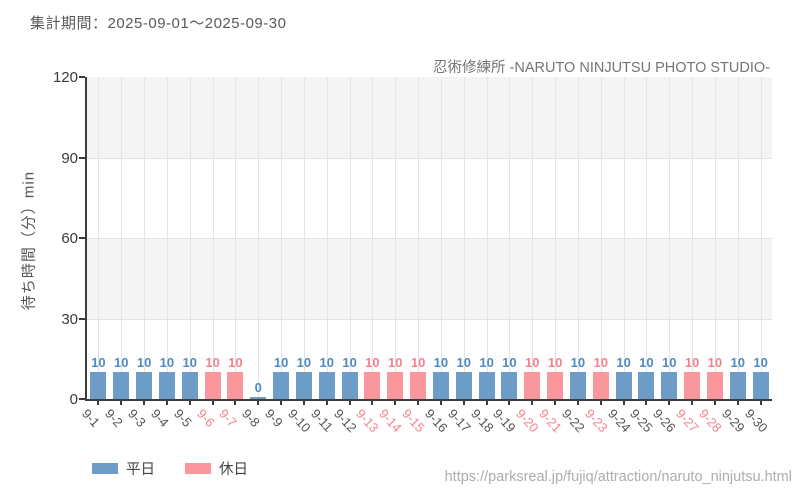  What do you see at coordinates (29, 240) in the screenshot?
I see `y-axis-title: 待ち時間（分）min` at bounding box center [29, 240].